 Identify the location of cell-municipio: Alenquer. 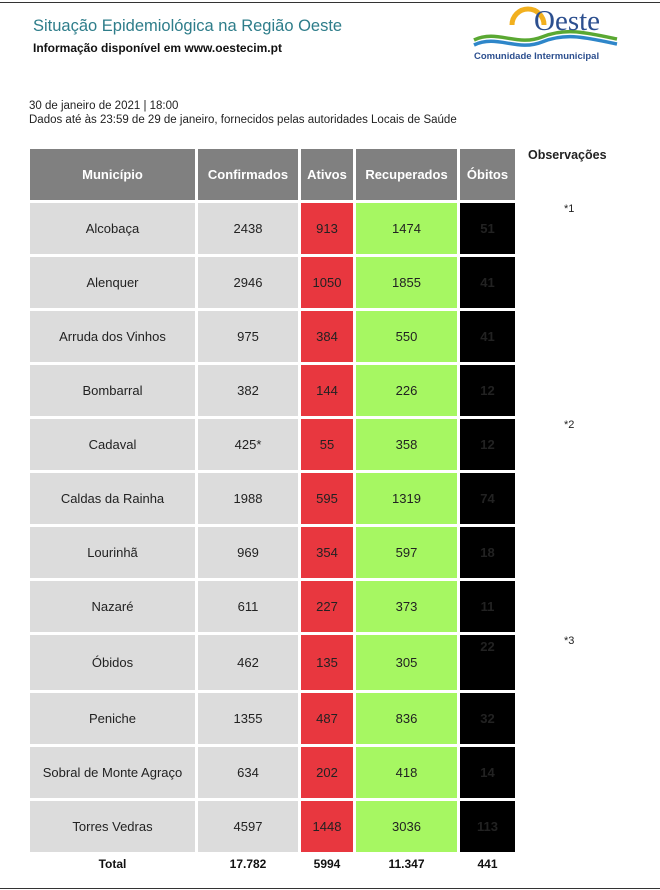
(112, 282).